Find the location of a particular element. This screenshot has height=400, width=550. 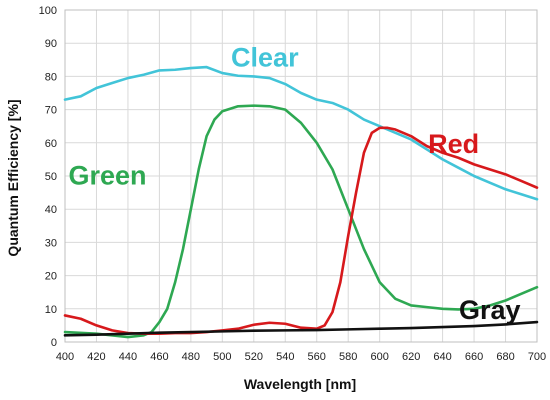

y-tick-label: 60 is located at coordinates (51, 144).